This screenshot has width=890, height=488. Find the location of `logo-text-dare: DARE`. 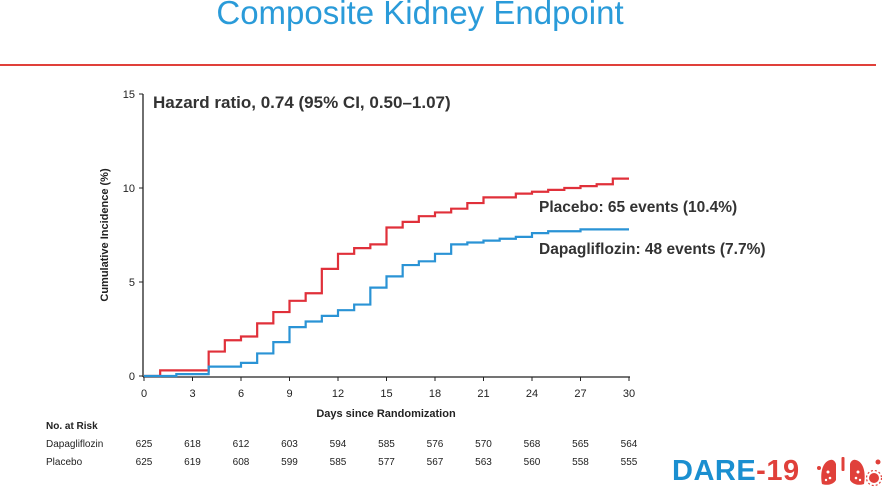

logo-text-dare: DARE is located at coordinates (714, 471).